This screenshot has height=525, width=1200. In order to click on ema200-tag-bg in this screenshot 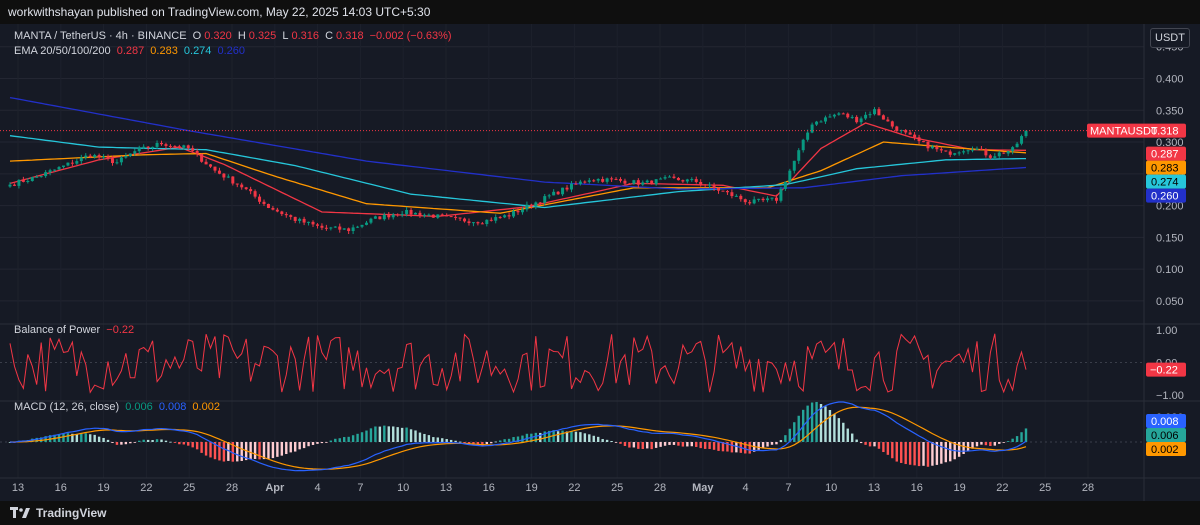, I will do `click(1166, 195)`.